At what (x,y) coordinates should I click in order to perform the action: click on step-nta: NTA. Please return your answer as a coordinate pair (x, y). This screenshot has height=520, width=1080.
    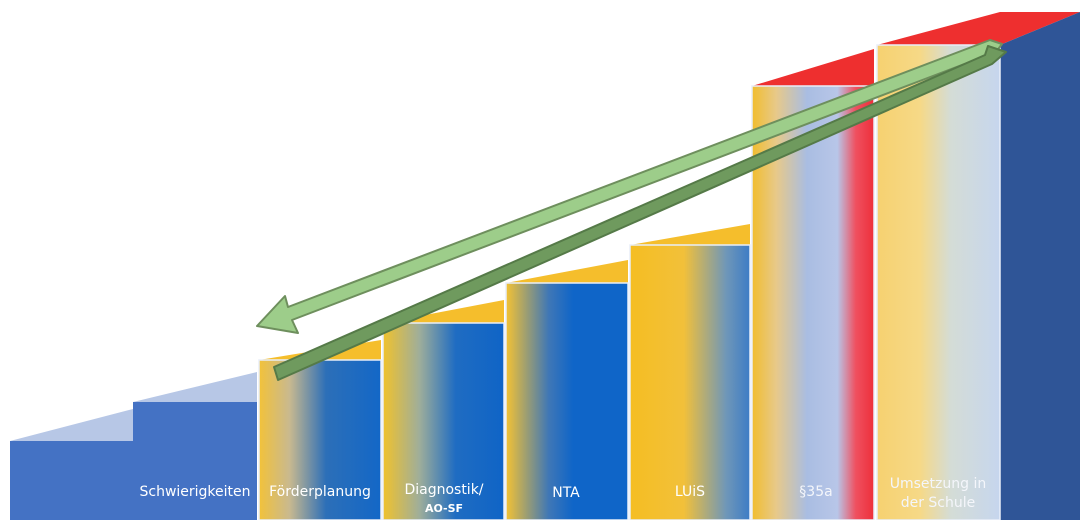
    Looking at the image, I should click on (567, 390).